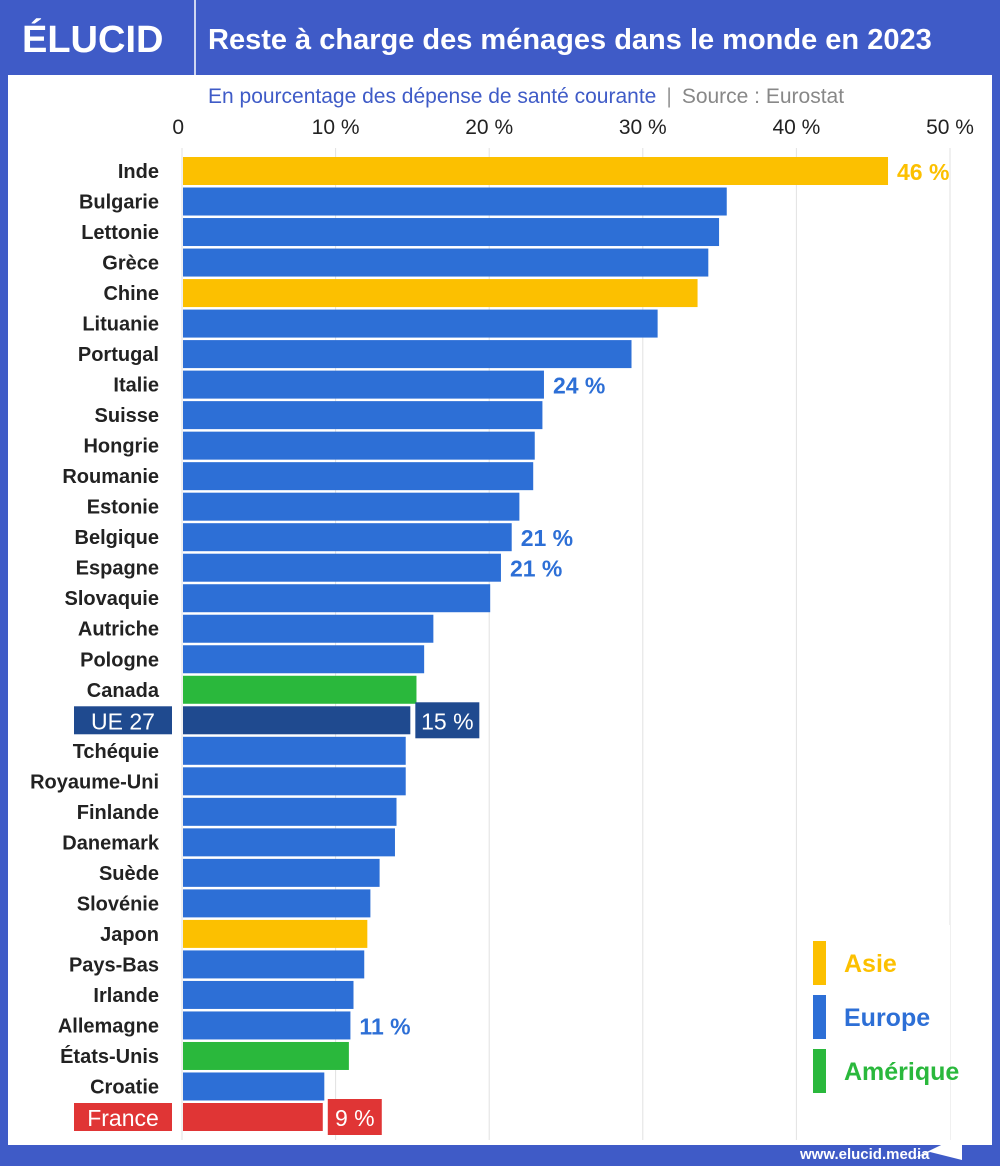 Image resolution: width=1000 pixels, height=1166 pixels. What do you see at coordinates (114, 965) in the screenshot?
I see `category-label: Pays-Bas` at bounding box center [114, 965].